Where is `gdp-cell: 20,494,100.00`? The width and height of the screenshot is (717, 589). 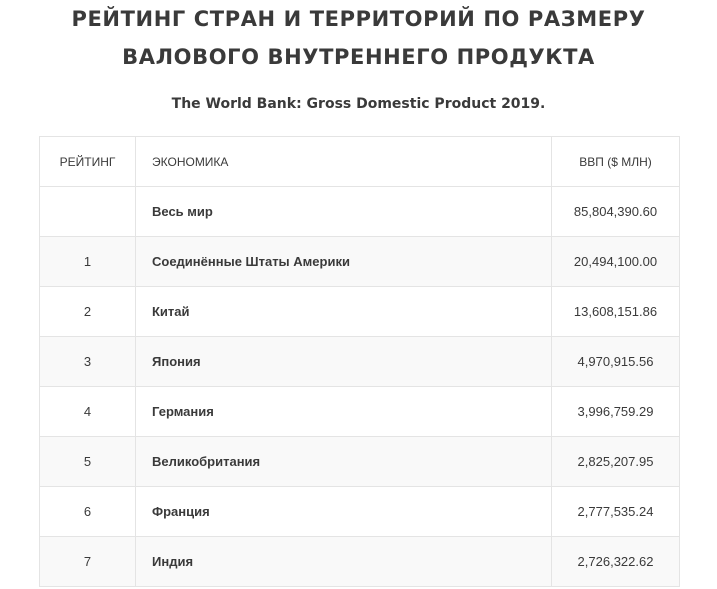
gdp-cell: 20,494,100.00 is located at coordinates (615, 261).